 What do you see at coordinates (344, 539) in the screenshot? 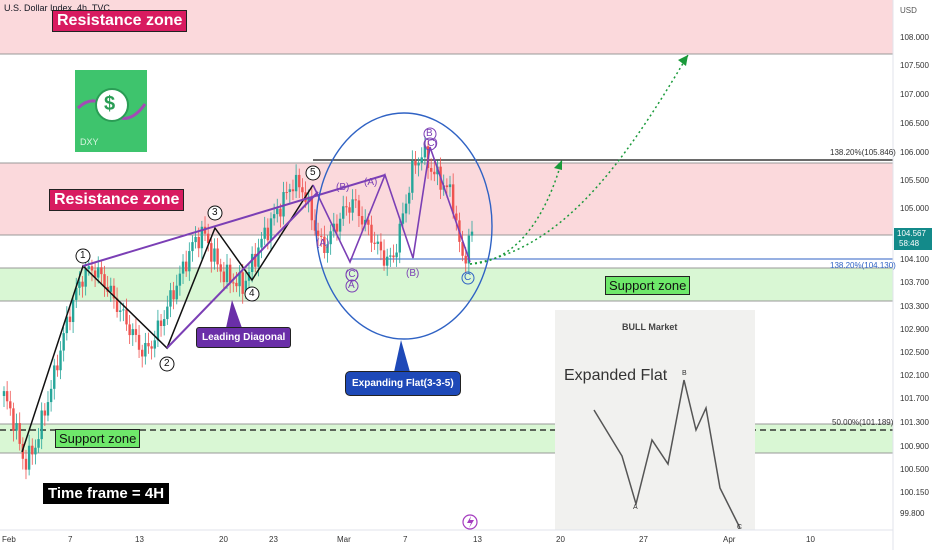
I see `time-tick: Mar` at bounding box center [344, 539].